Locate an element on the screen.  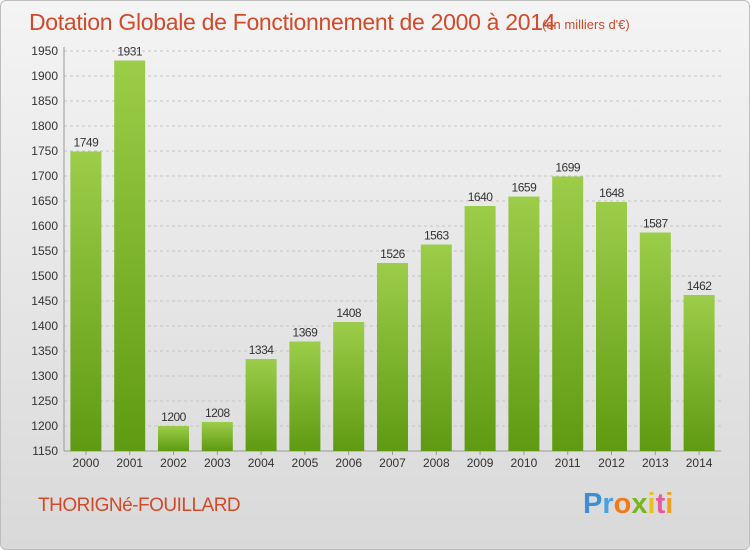
data-label: 1208 is located at coordinates (218, 413).